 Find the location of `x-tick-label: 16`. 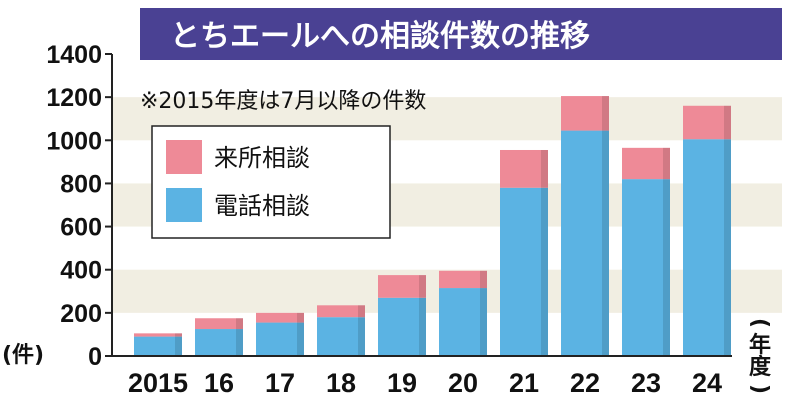

x-tick-label: 16 is located at coordinates (219, 383).